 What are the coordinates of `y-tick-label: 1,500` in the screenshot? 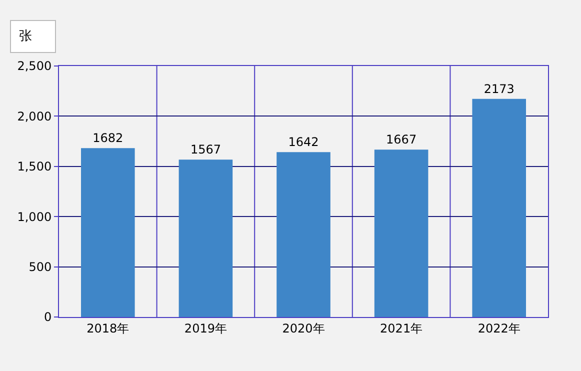 It's located at (34, 167).